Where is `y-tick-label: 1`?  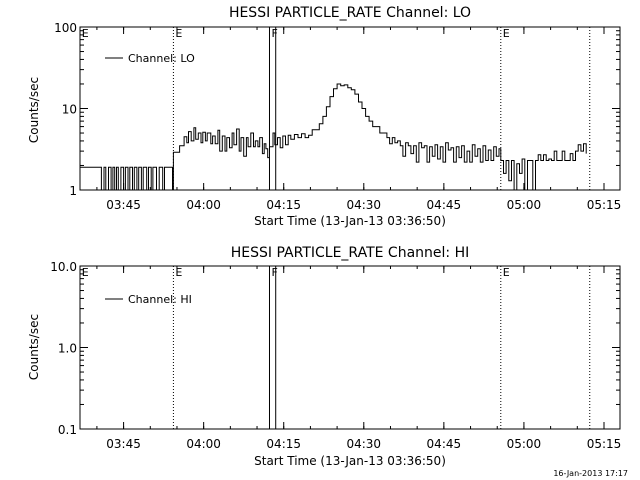 y-tick-label: 1 is located at coordinates (73, 191).